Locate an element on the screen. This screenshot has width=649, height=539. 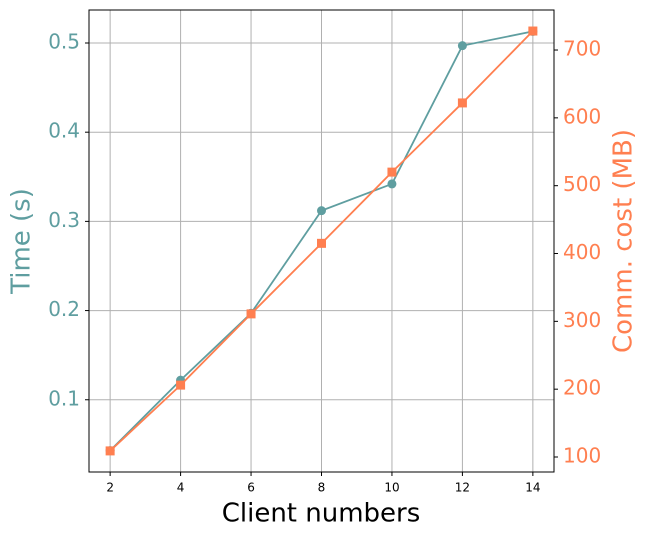
y-tick-label: 0.2 is located at coordinates (64, 309).